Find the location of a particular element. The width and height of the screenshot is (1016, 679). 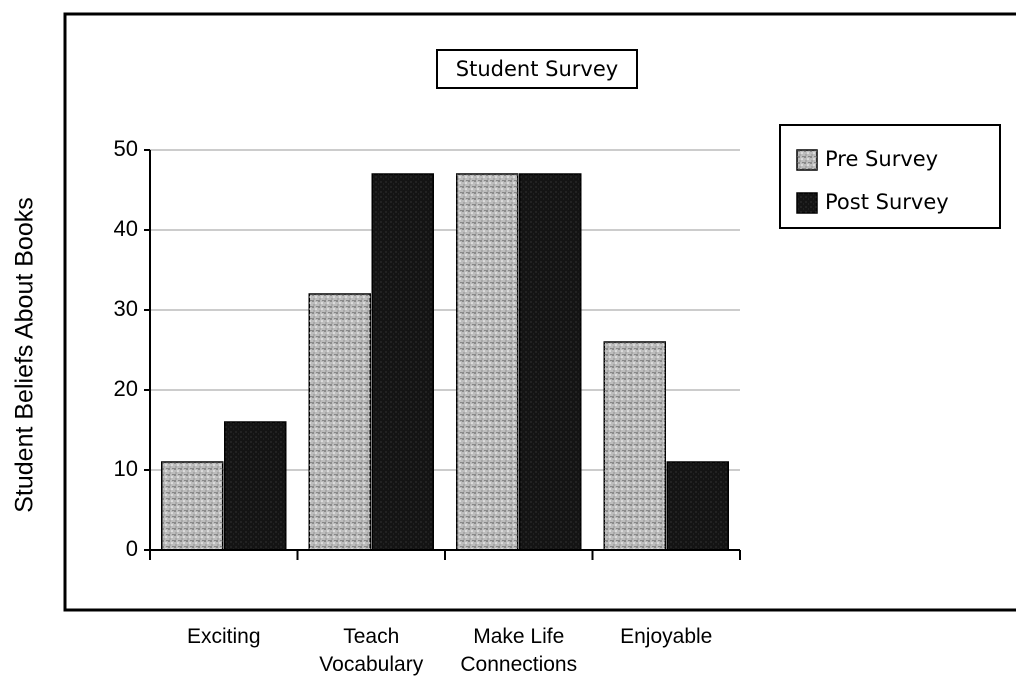

title-box is located at coordinates (537, 69).